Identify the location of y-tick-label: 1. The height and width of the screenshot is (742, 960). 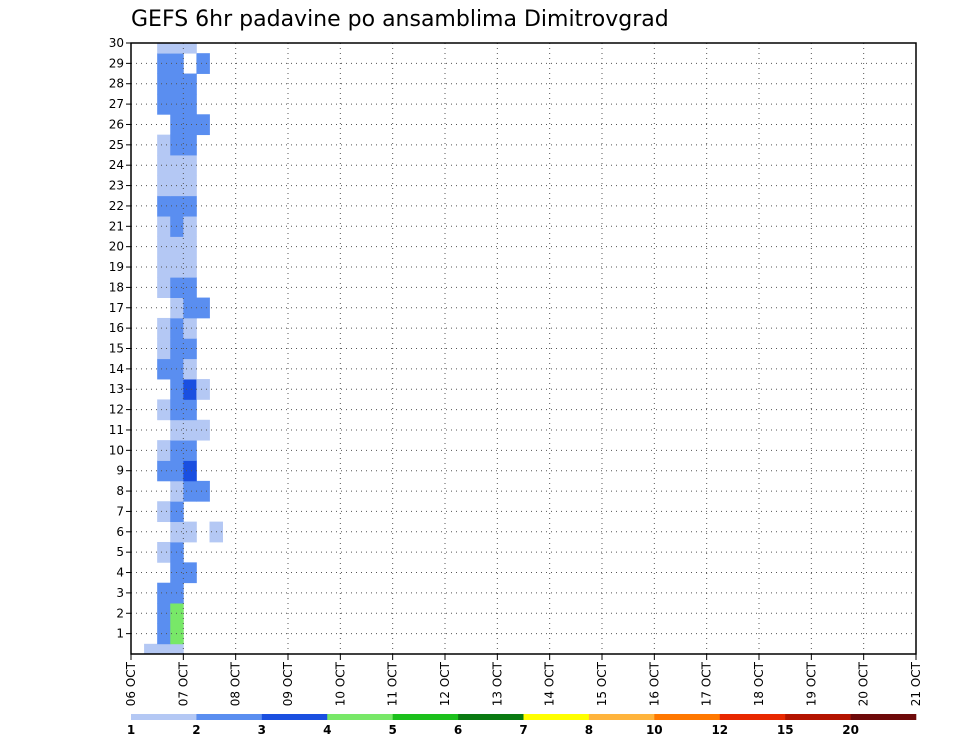
(120, 634).